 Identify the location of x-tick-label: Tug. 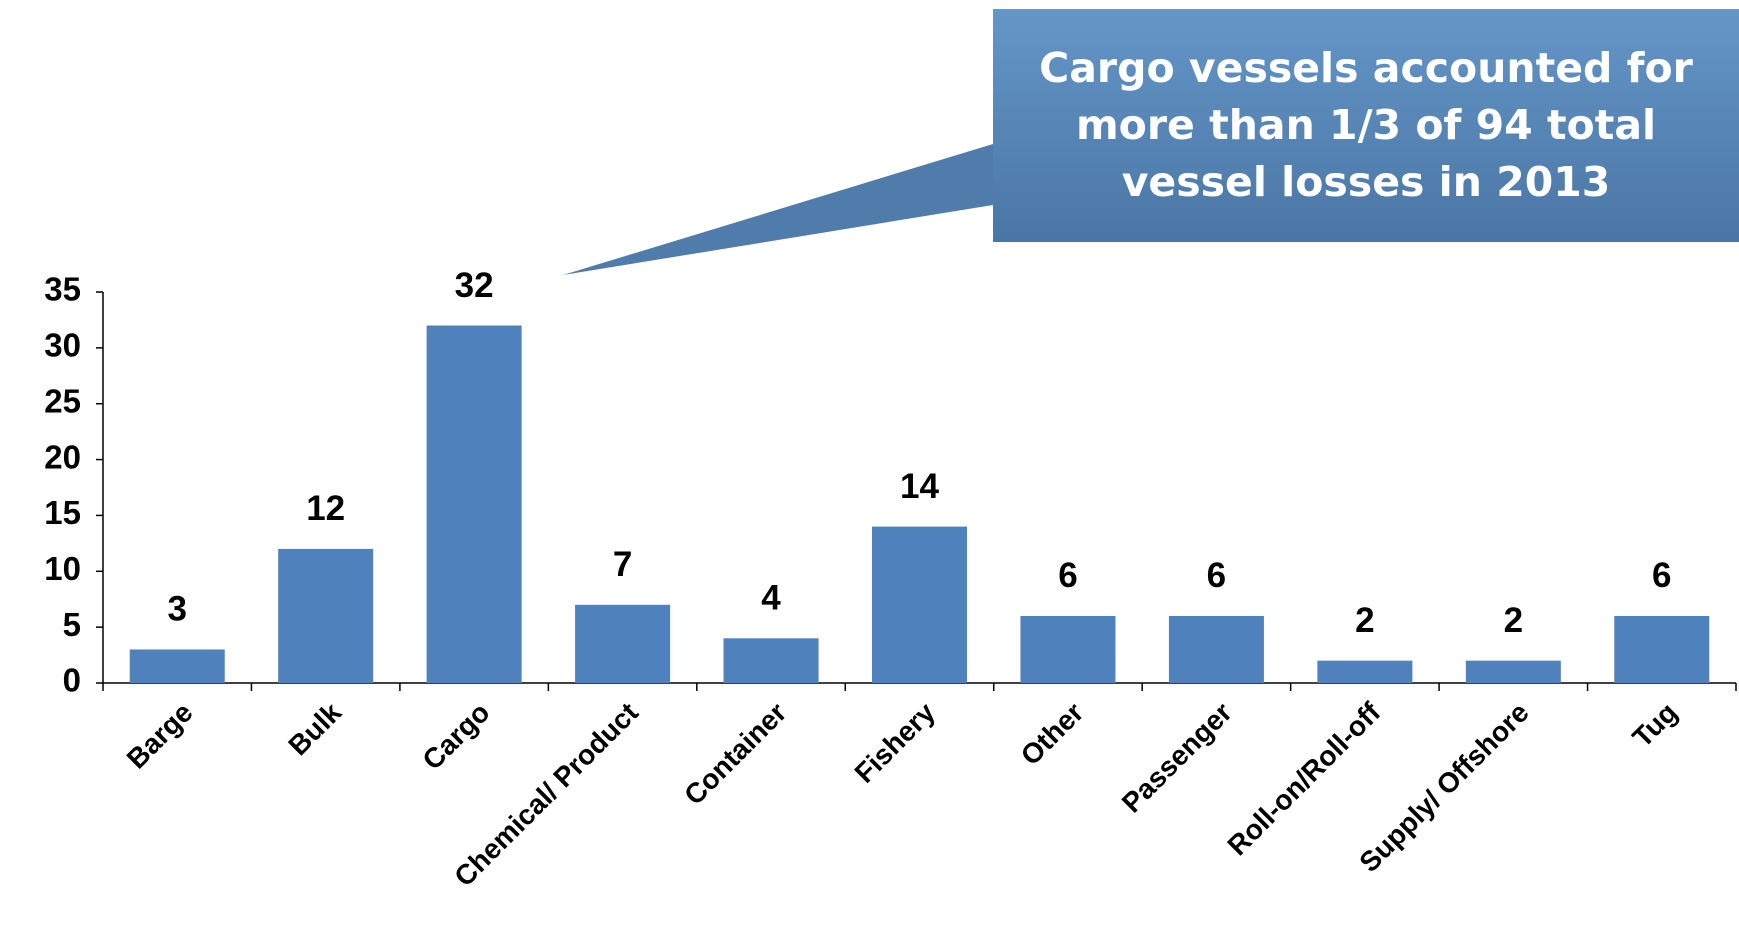
(1655, 725).